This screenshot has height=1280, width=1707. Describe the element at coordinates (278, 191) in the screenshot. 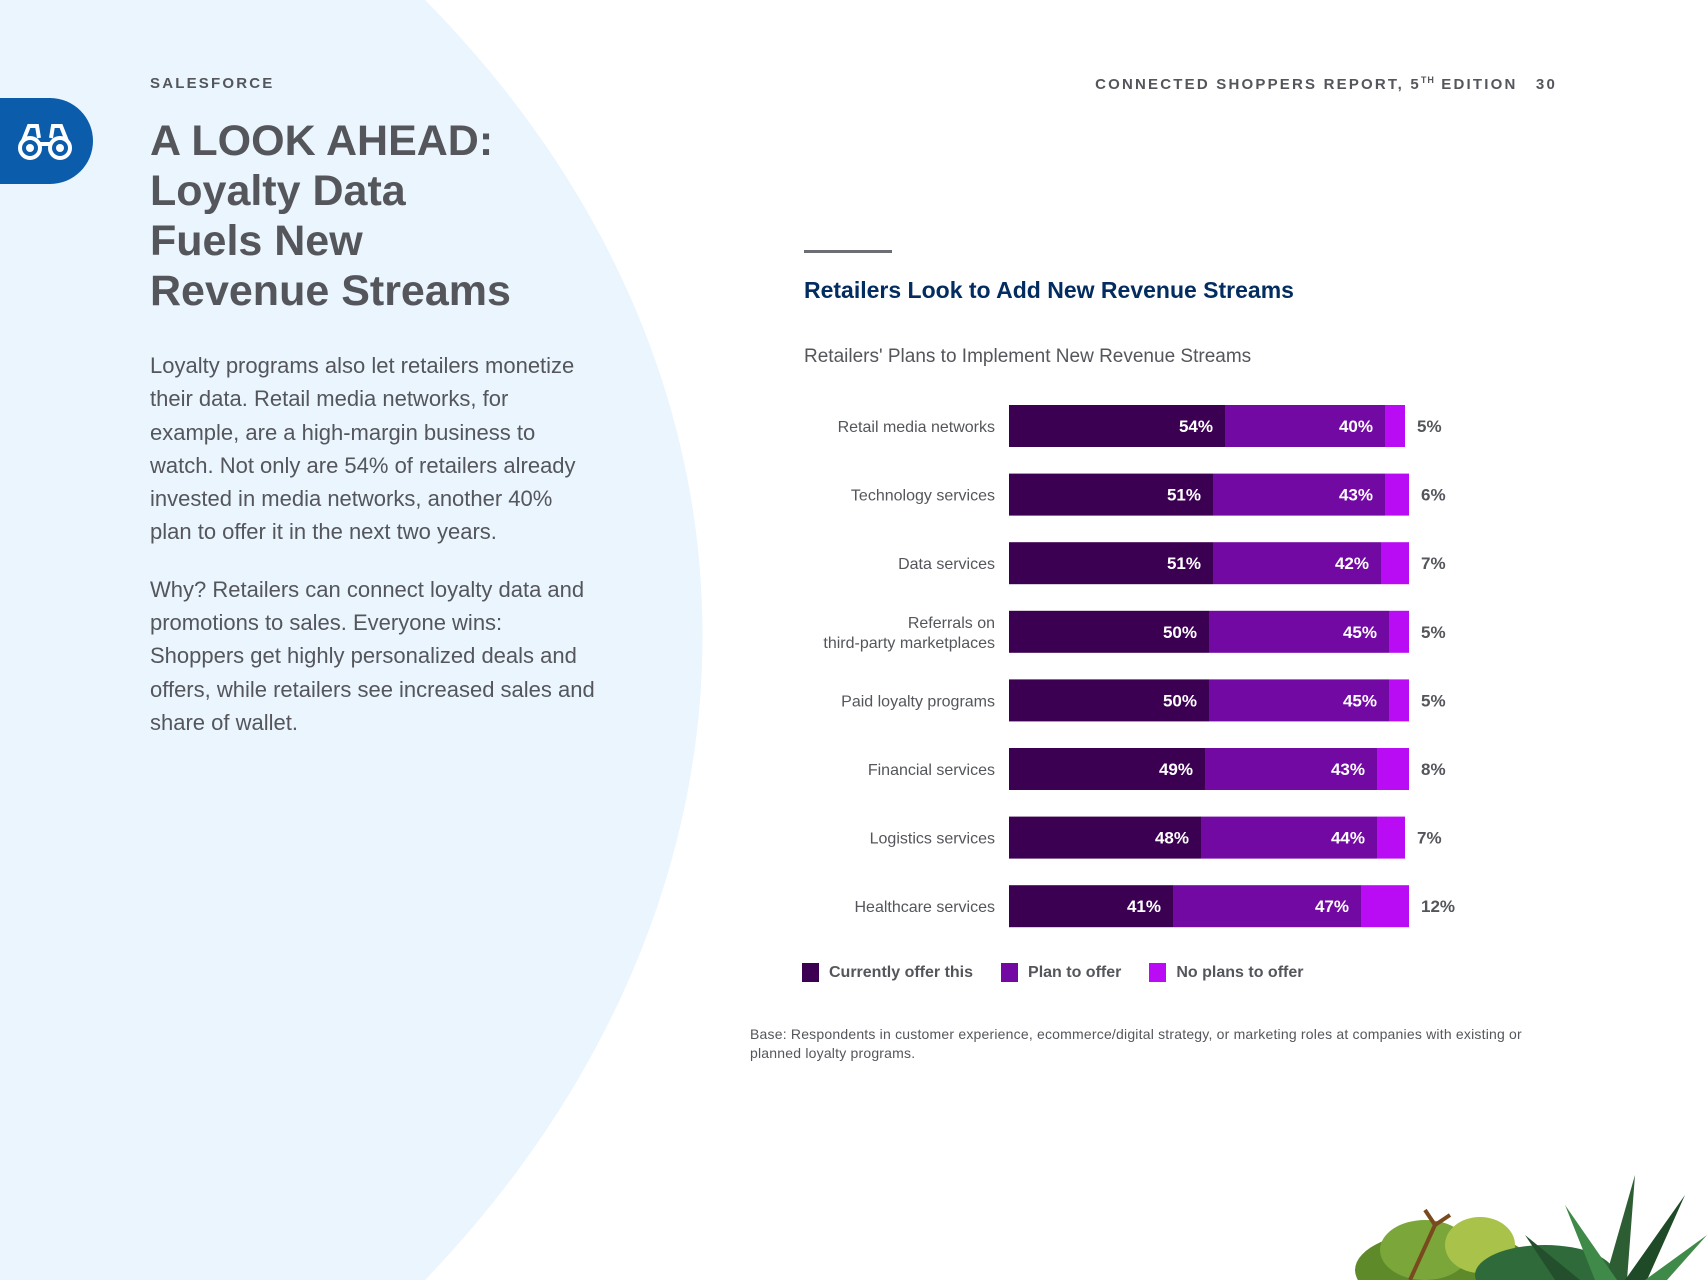

I see `headline-line-2: Loyalty Data` at that location.